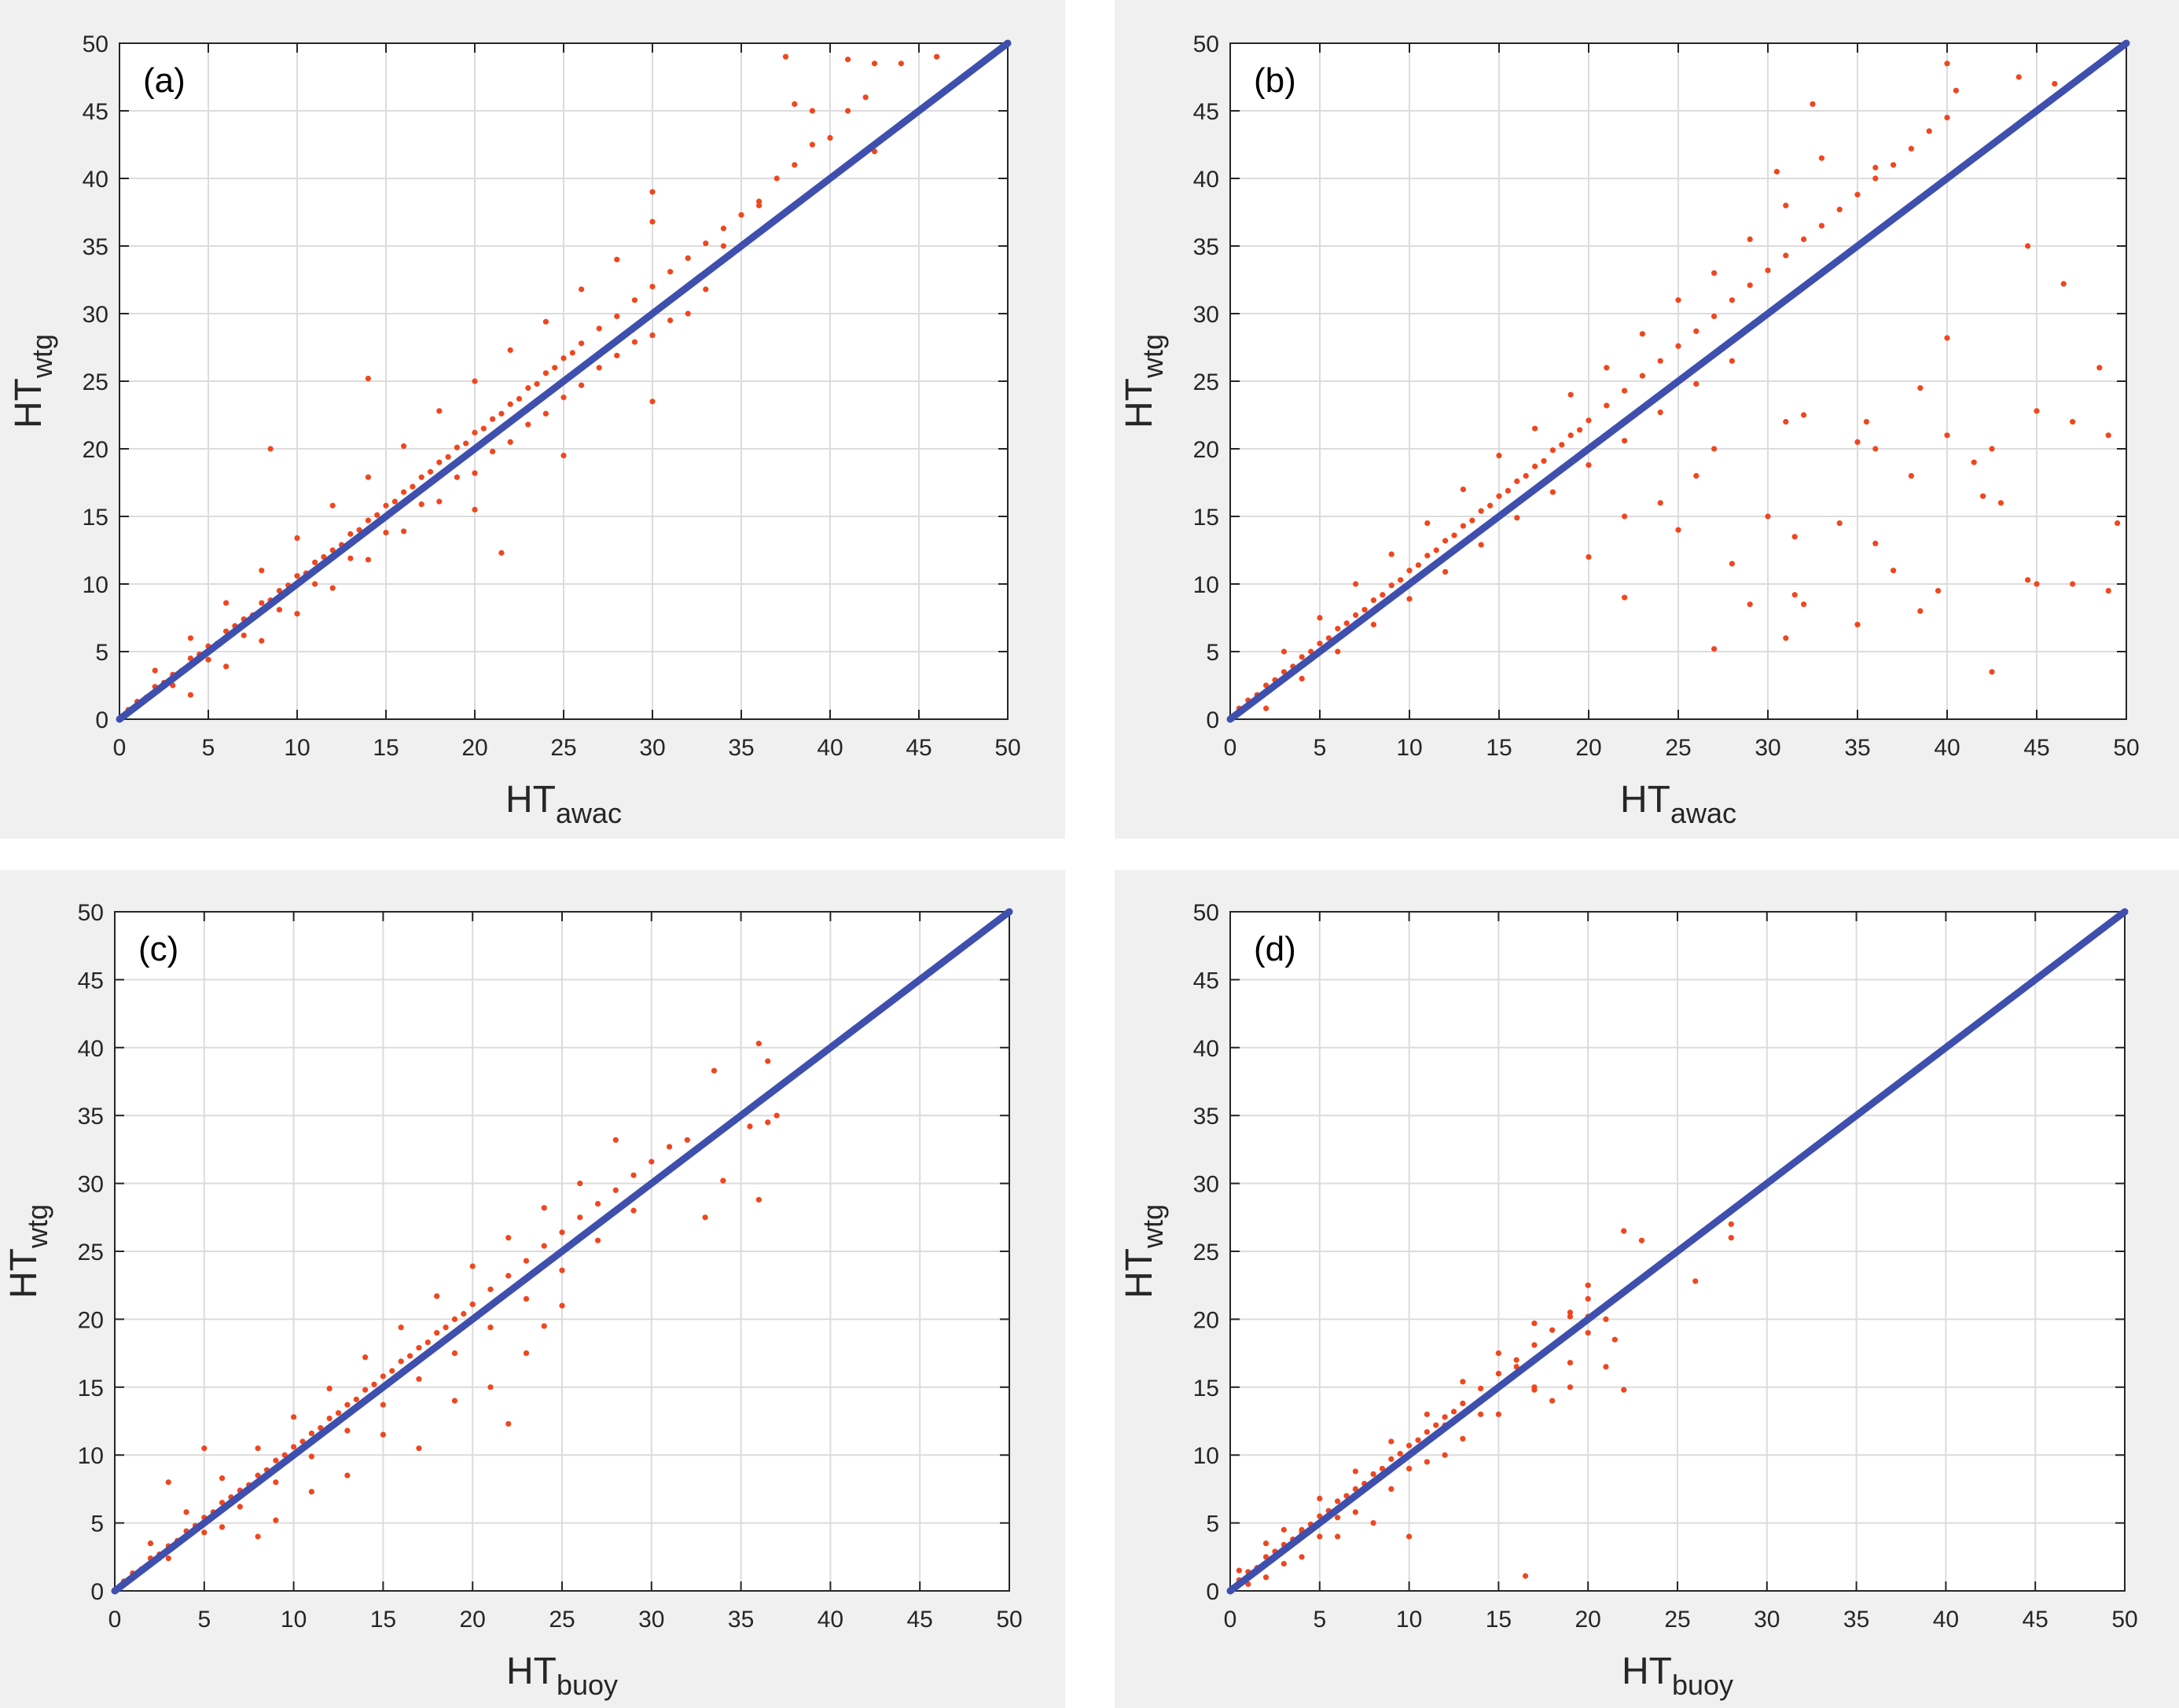  I want to click on y-axis-label-main: HT, so click(24, 1273).